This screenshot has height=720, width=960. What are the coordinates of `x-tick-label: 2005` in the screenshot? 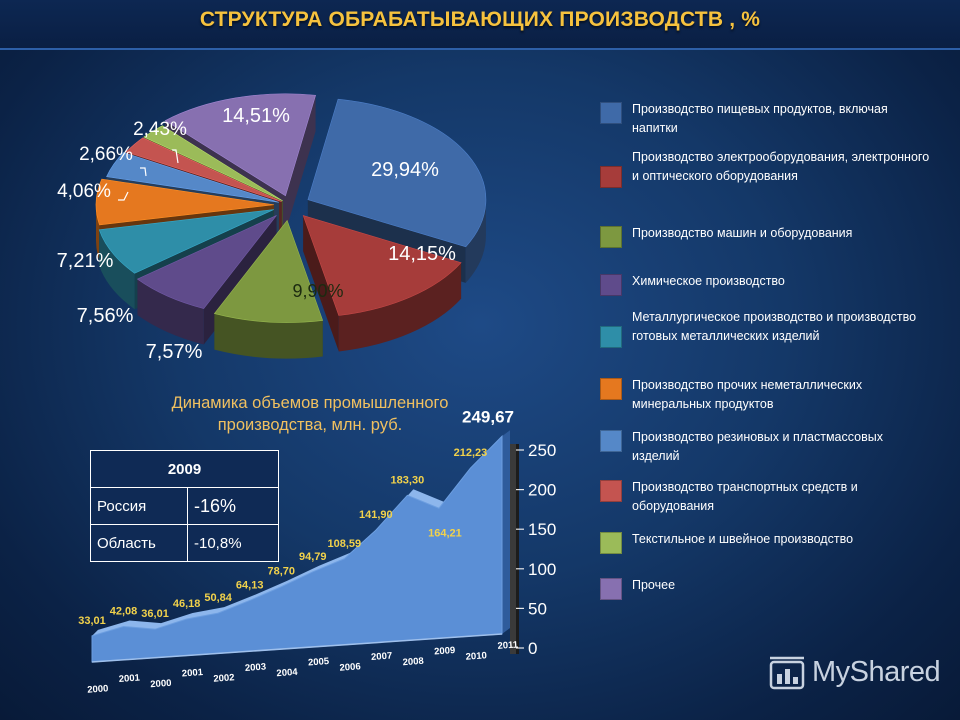 It's located at (319, 662).